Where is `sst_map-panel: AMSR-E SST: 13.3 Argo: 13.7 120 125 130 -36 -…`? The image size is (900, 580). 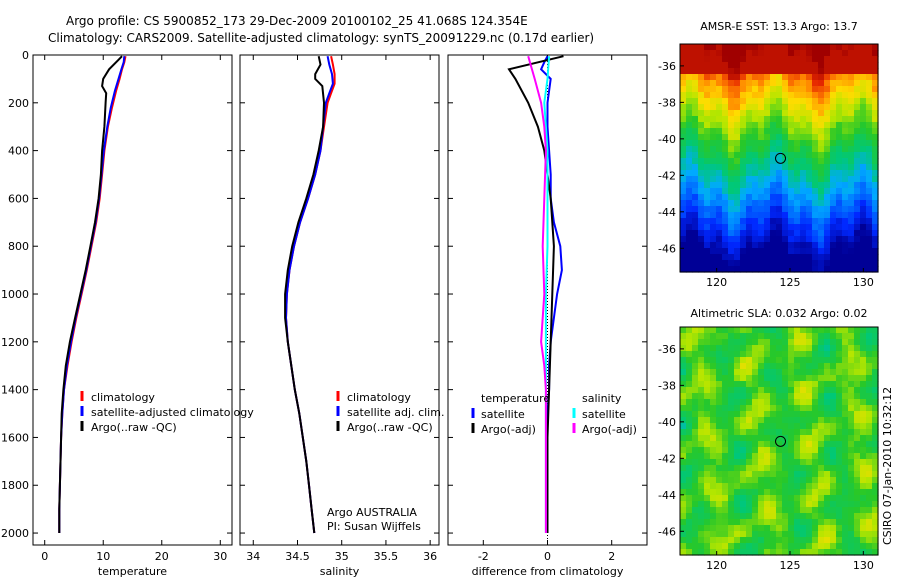
sst_map-panel: AMSR-E SST: 13.3 Argo: 13.7 120 125 130 -36 -… is located at coordinates (768, 154).